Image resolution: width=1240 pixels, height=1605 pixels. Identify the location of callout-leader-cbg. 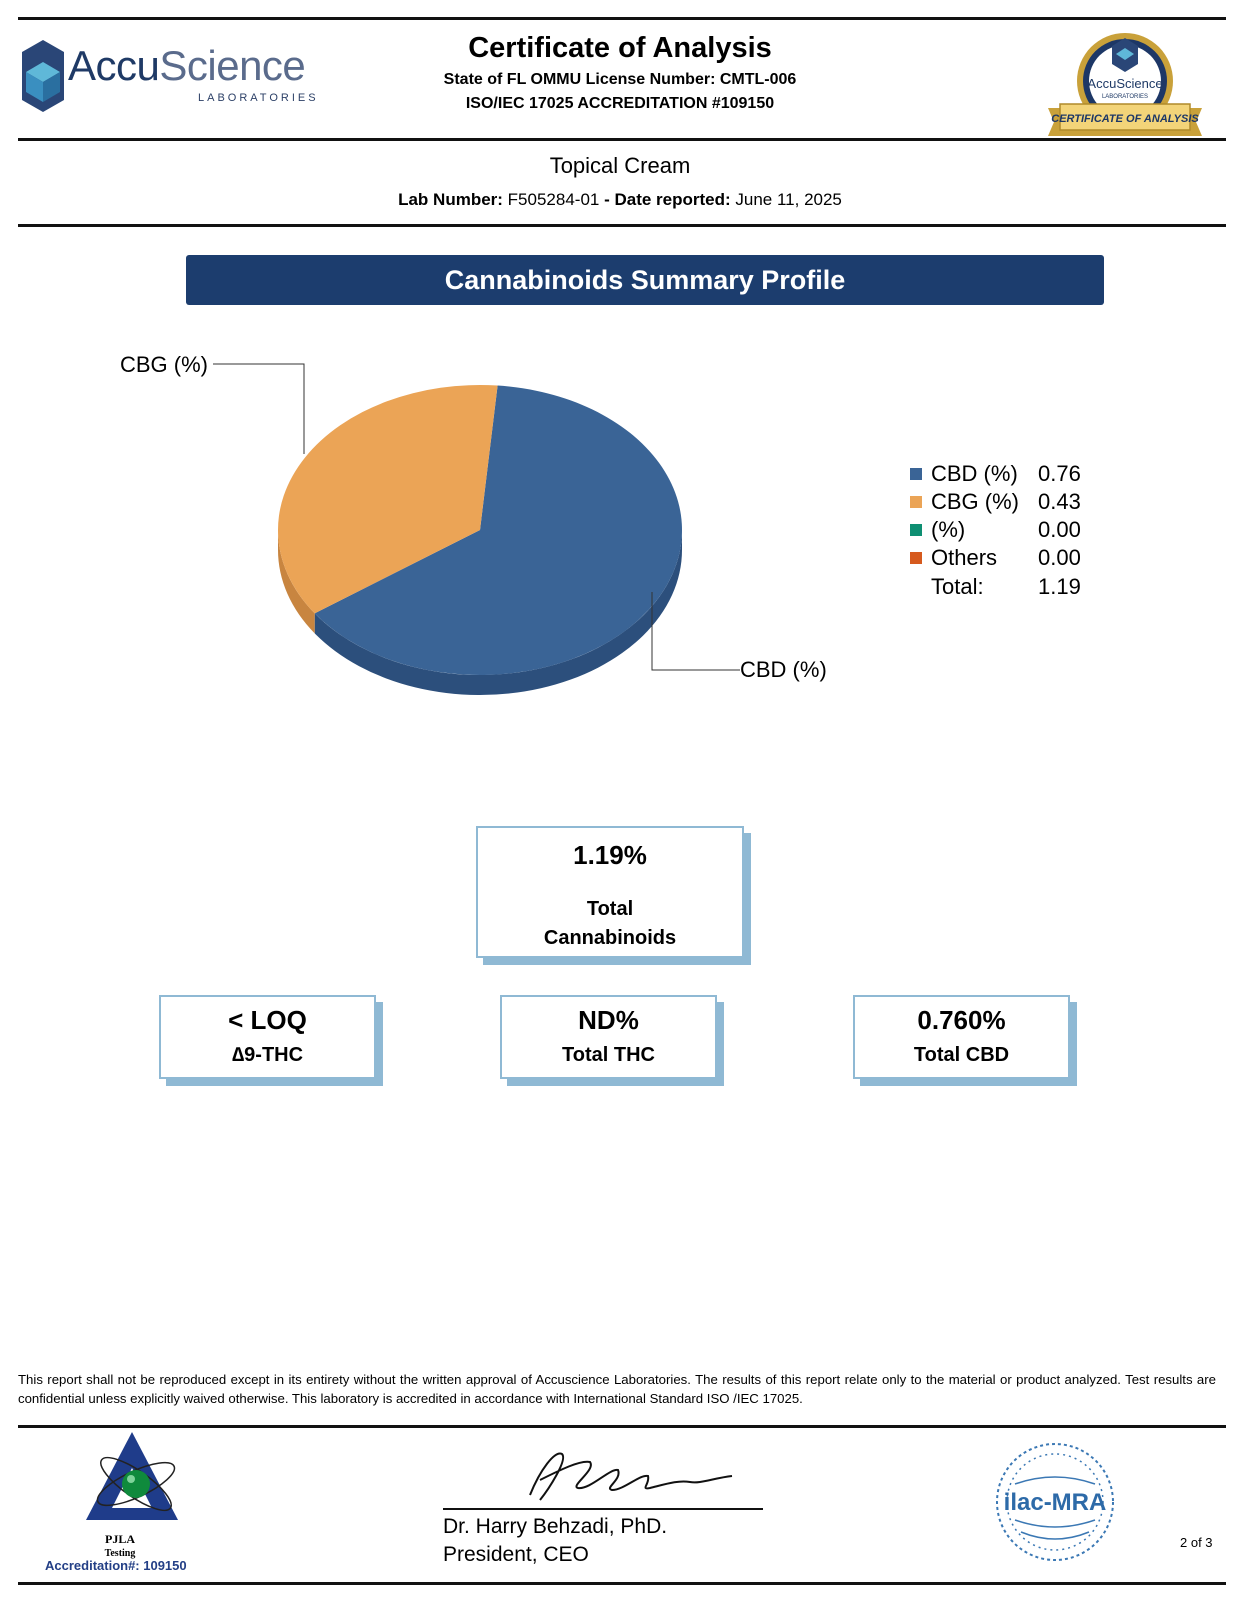
(259, 408).